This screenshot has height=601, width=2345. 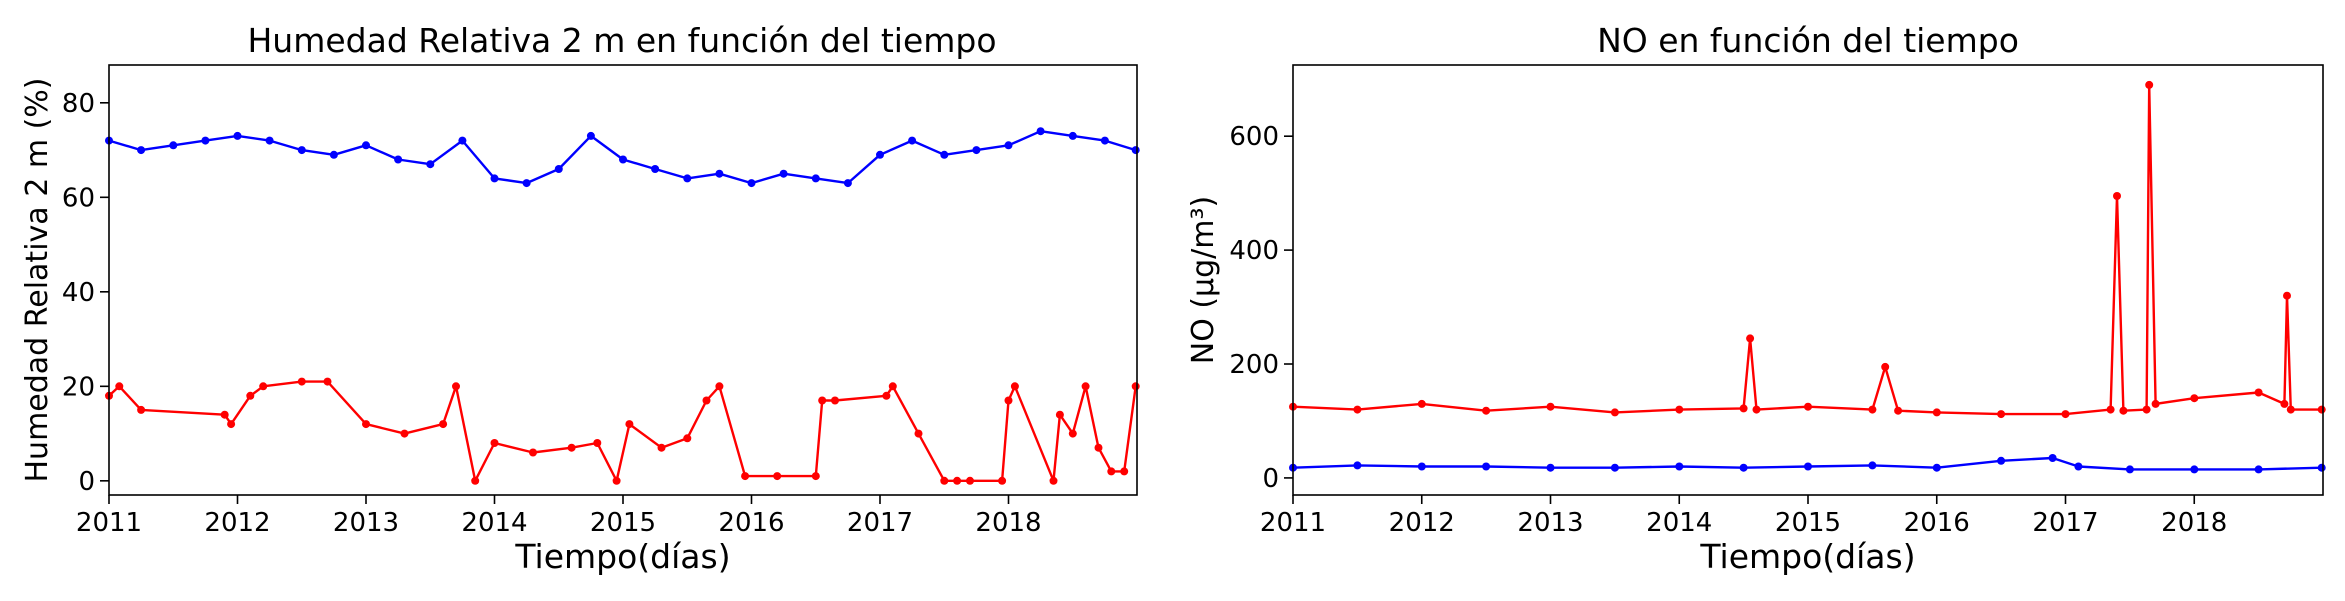 I want to click on x-tick-label: 2016, so click(x=751, y=523).